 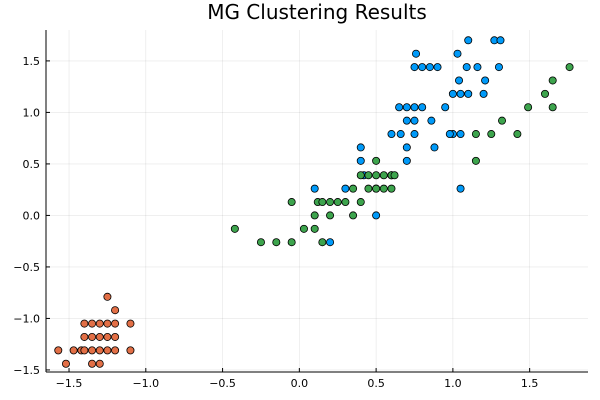 I want to click on y-tick-label: 0.0, so click(x=32, y=215).